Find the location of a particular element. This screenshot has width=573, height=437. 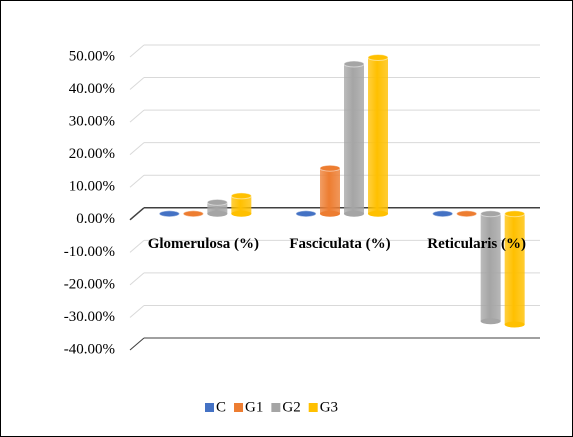

x-tick-label: Glomerulosa (%) is located at coordinates (203, 244).